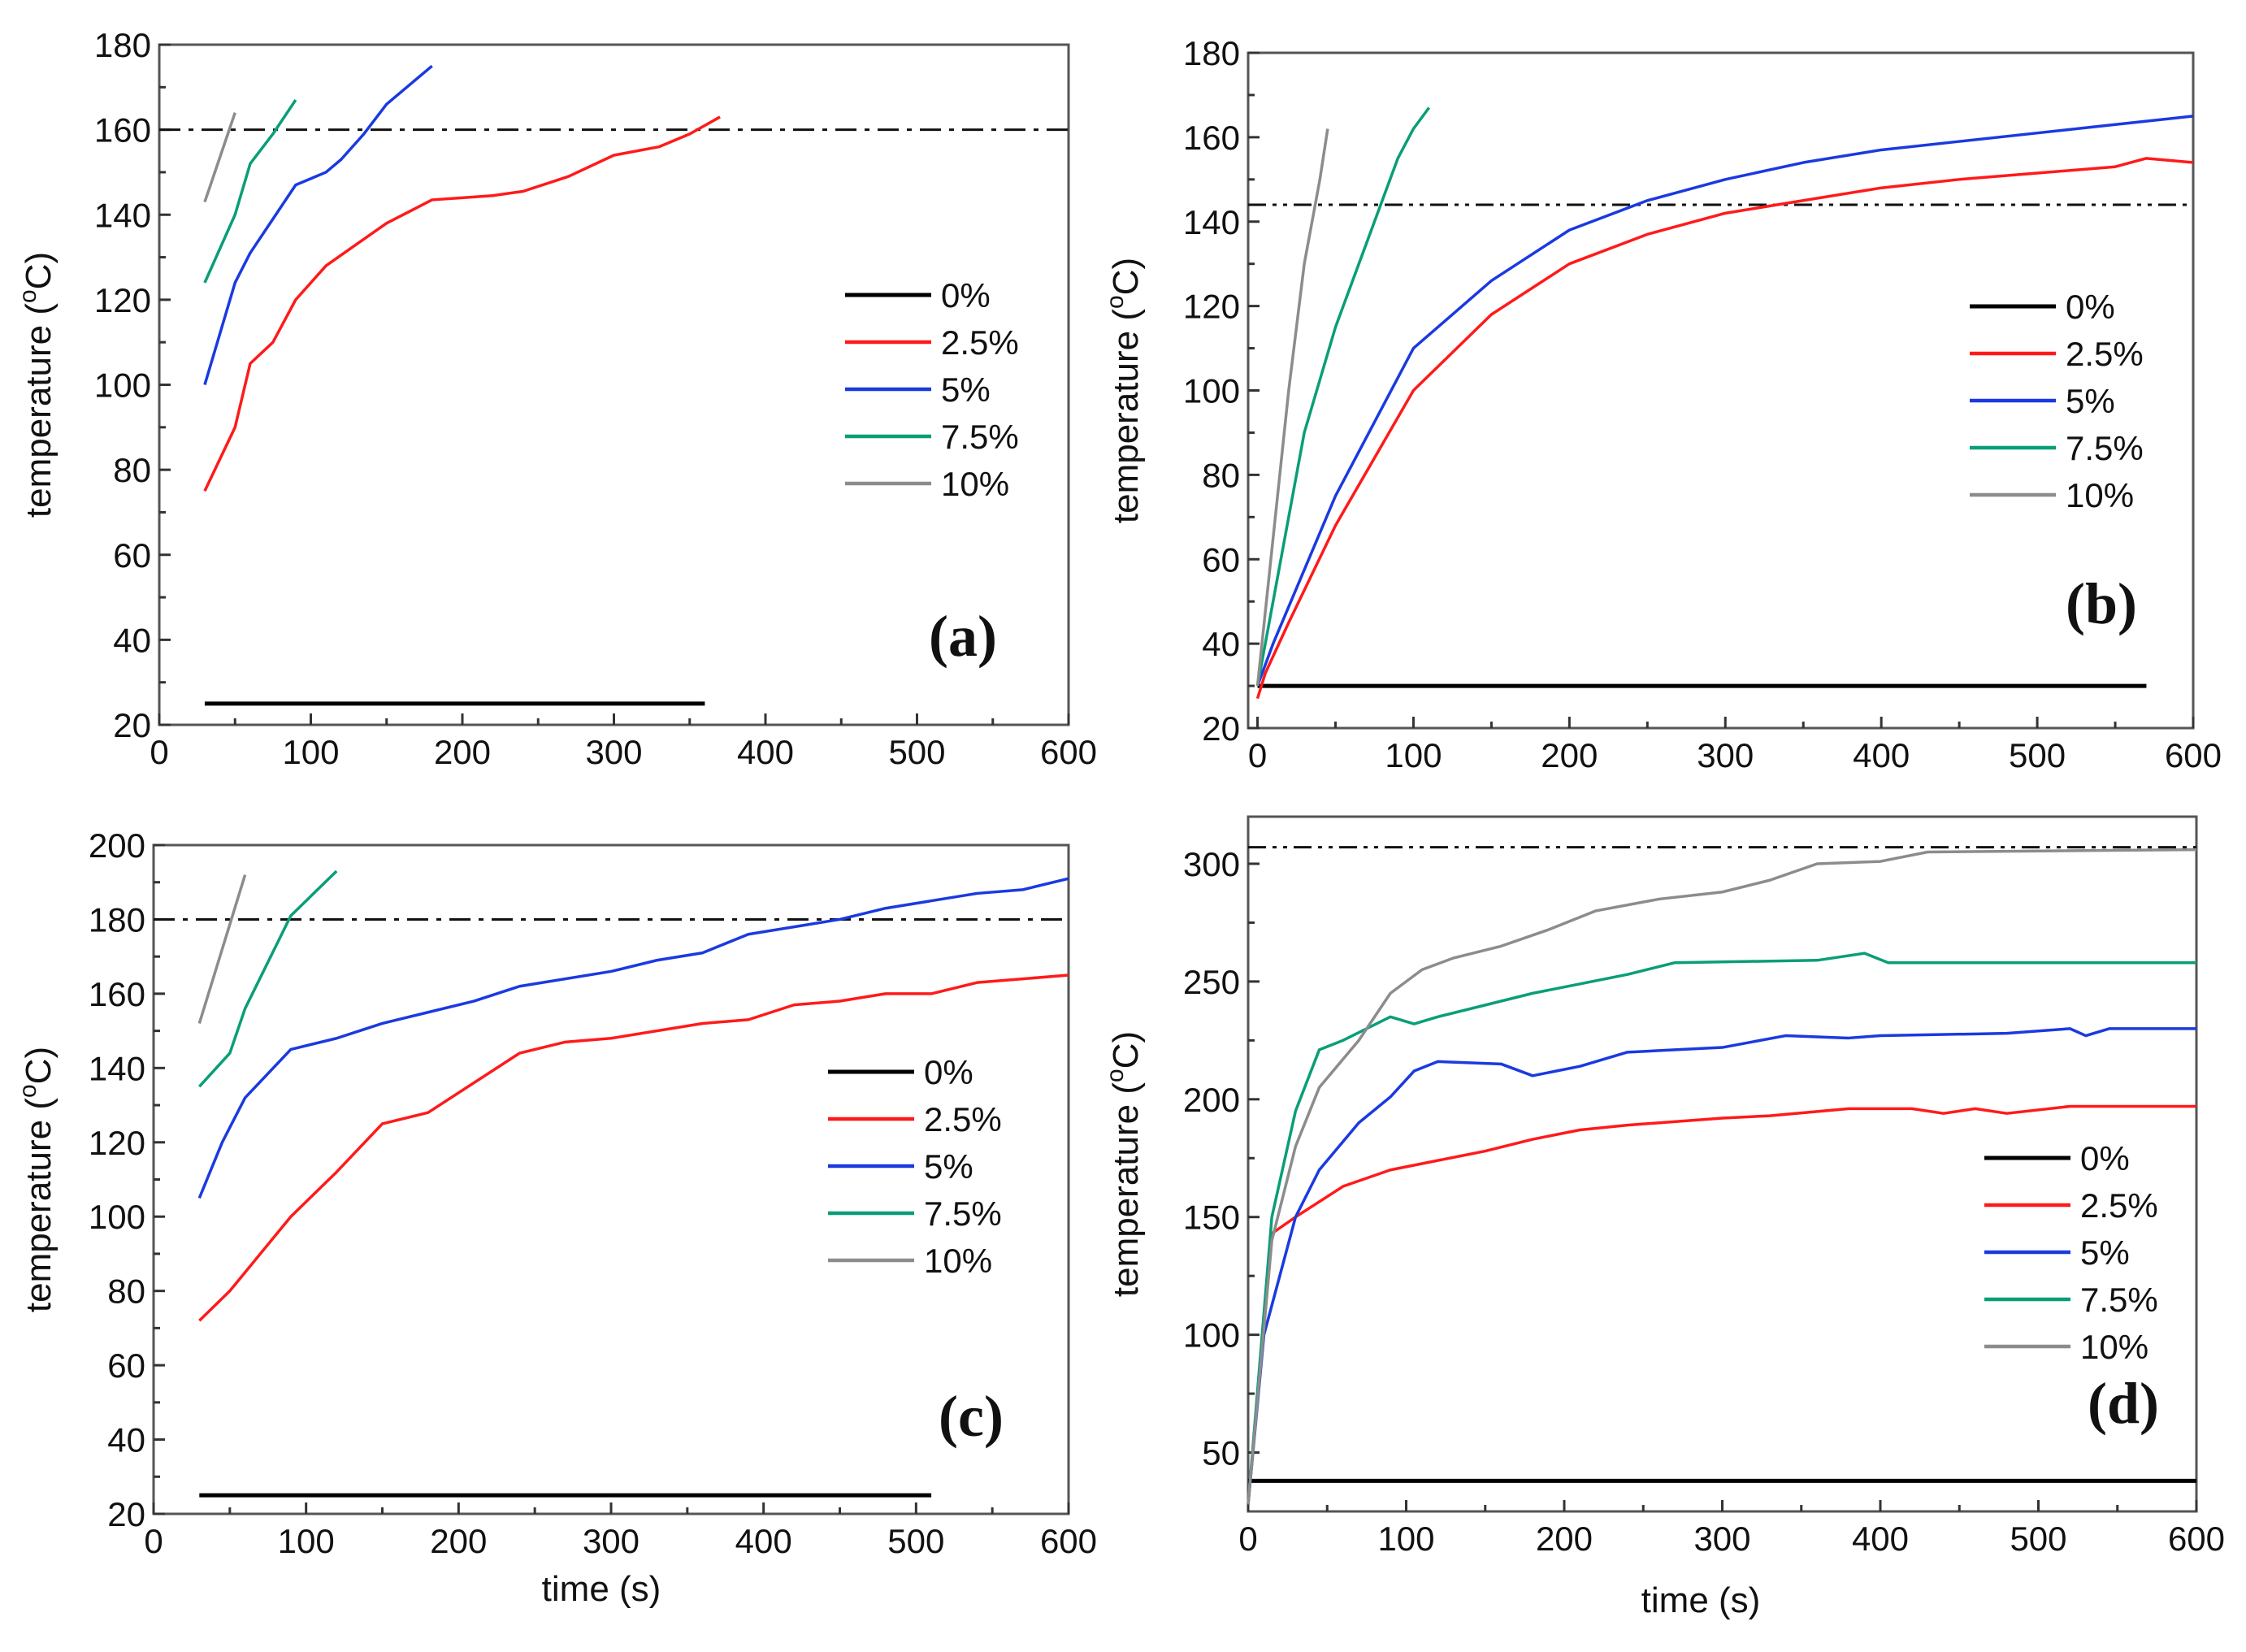 Image resolution: width=2246 pixels, height=1652 pixels. I want to click on panel-label: (a), so click(963, 636).